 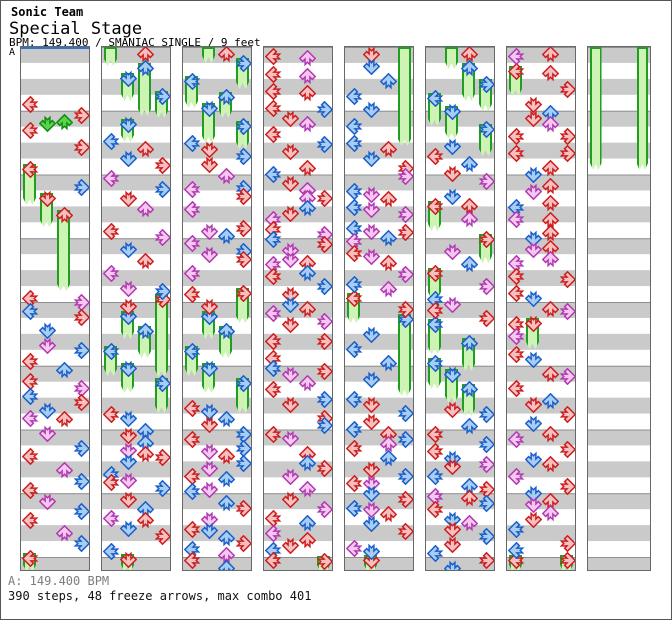 What do you see at coordinates (135, 42) in the screenshot?
I see `chart-meta: BPM: 149.400 / SMANIAC SINGLE / 9 feet` at bounding box center [135, 42].